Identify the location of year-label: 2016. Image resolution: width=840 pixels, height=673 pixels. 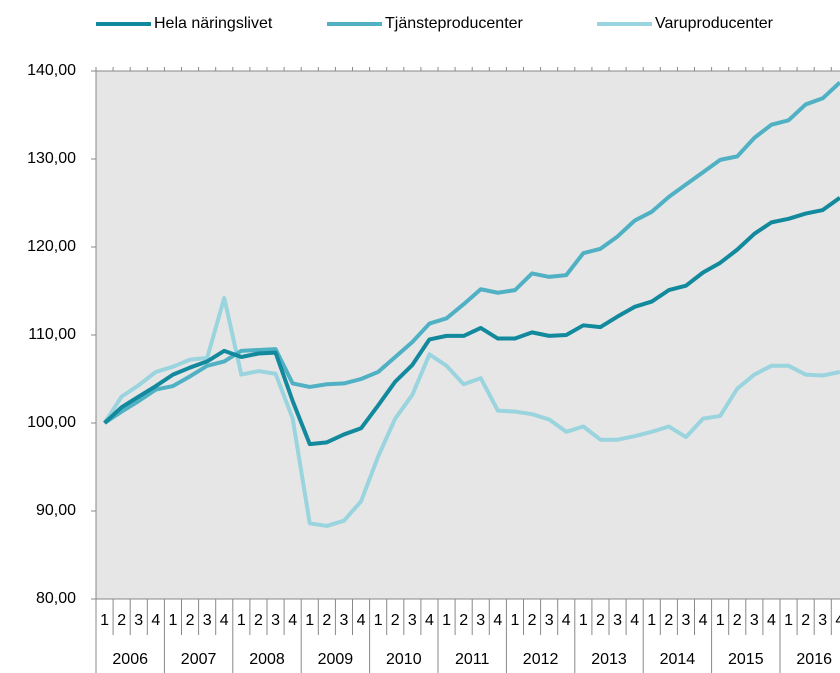
(814, 659).